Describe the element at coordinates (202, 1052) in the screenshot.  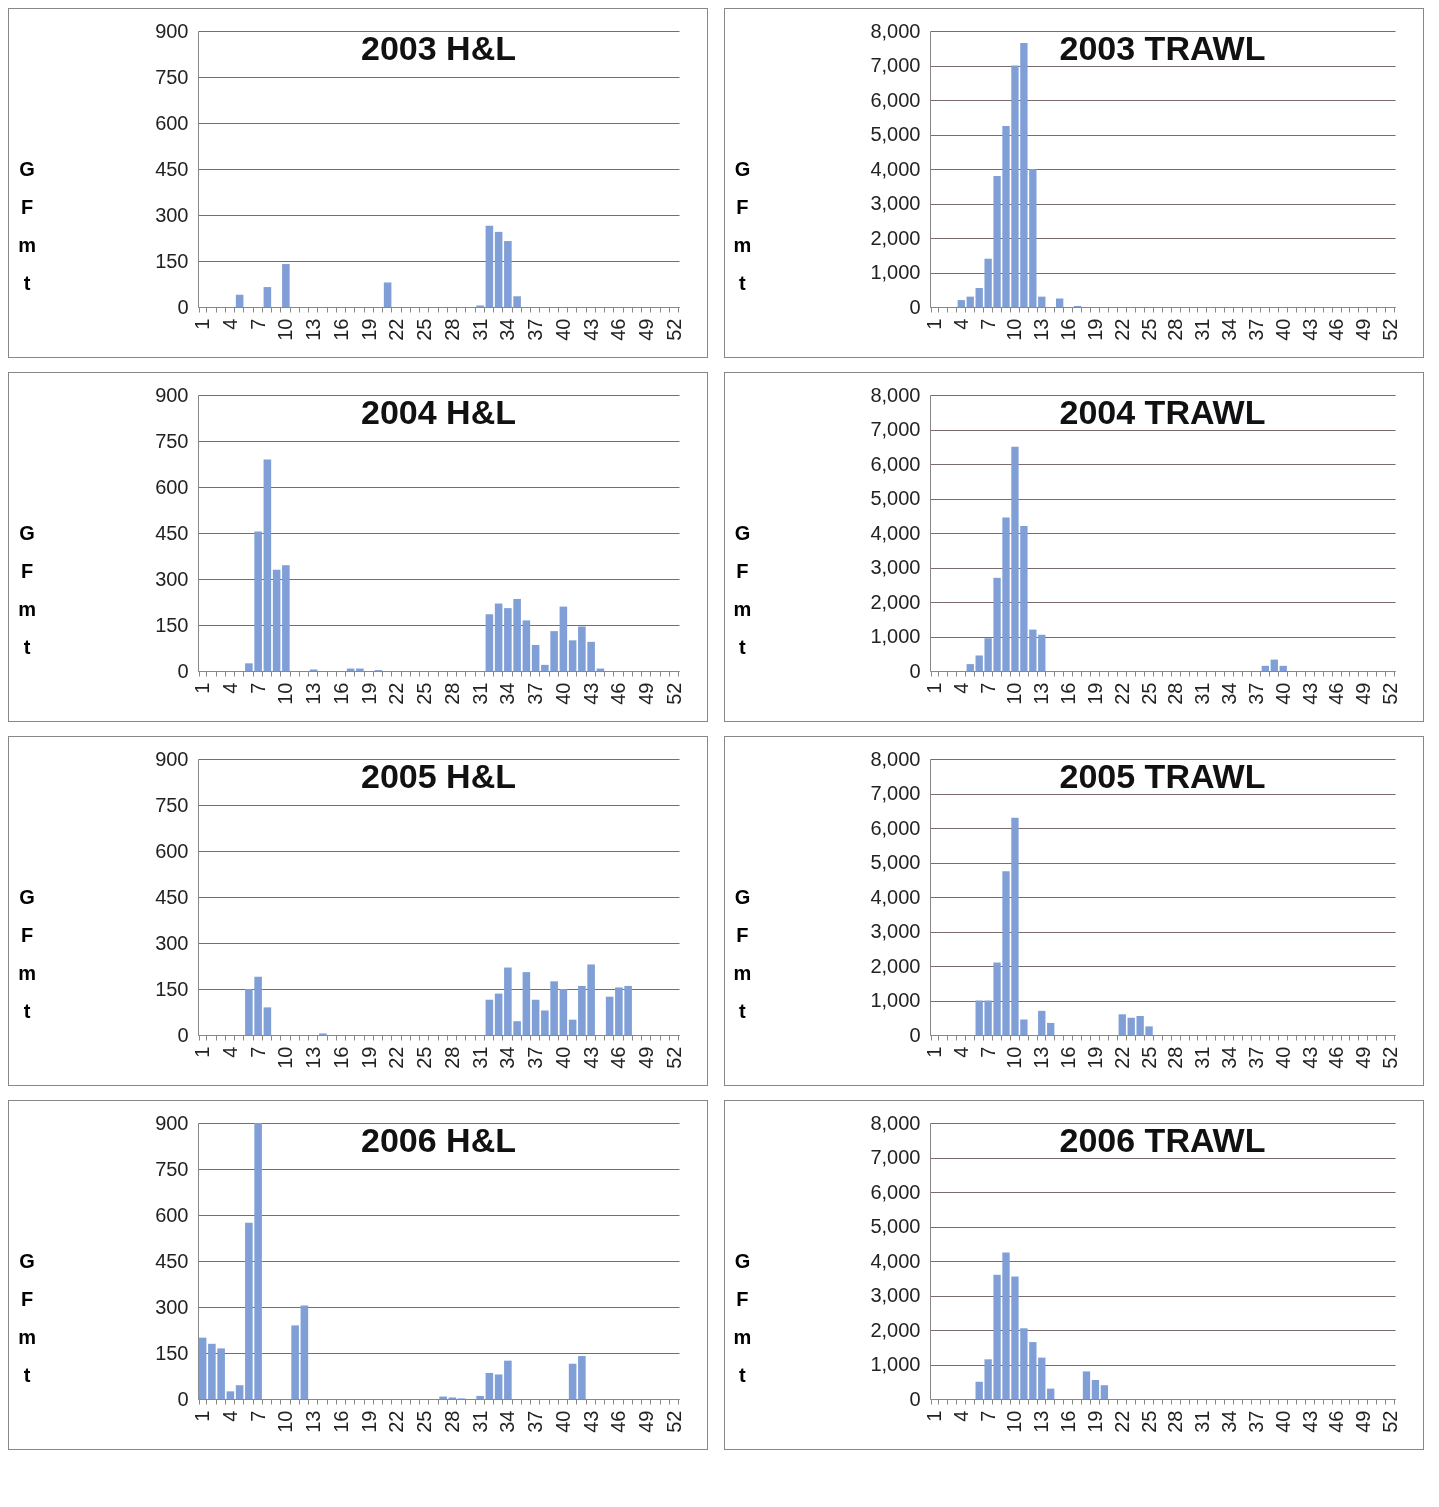
I see `x-tick-label: 1` at that location.